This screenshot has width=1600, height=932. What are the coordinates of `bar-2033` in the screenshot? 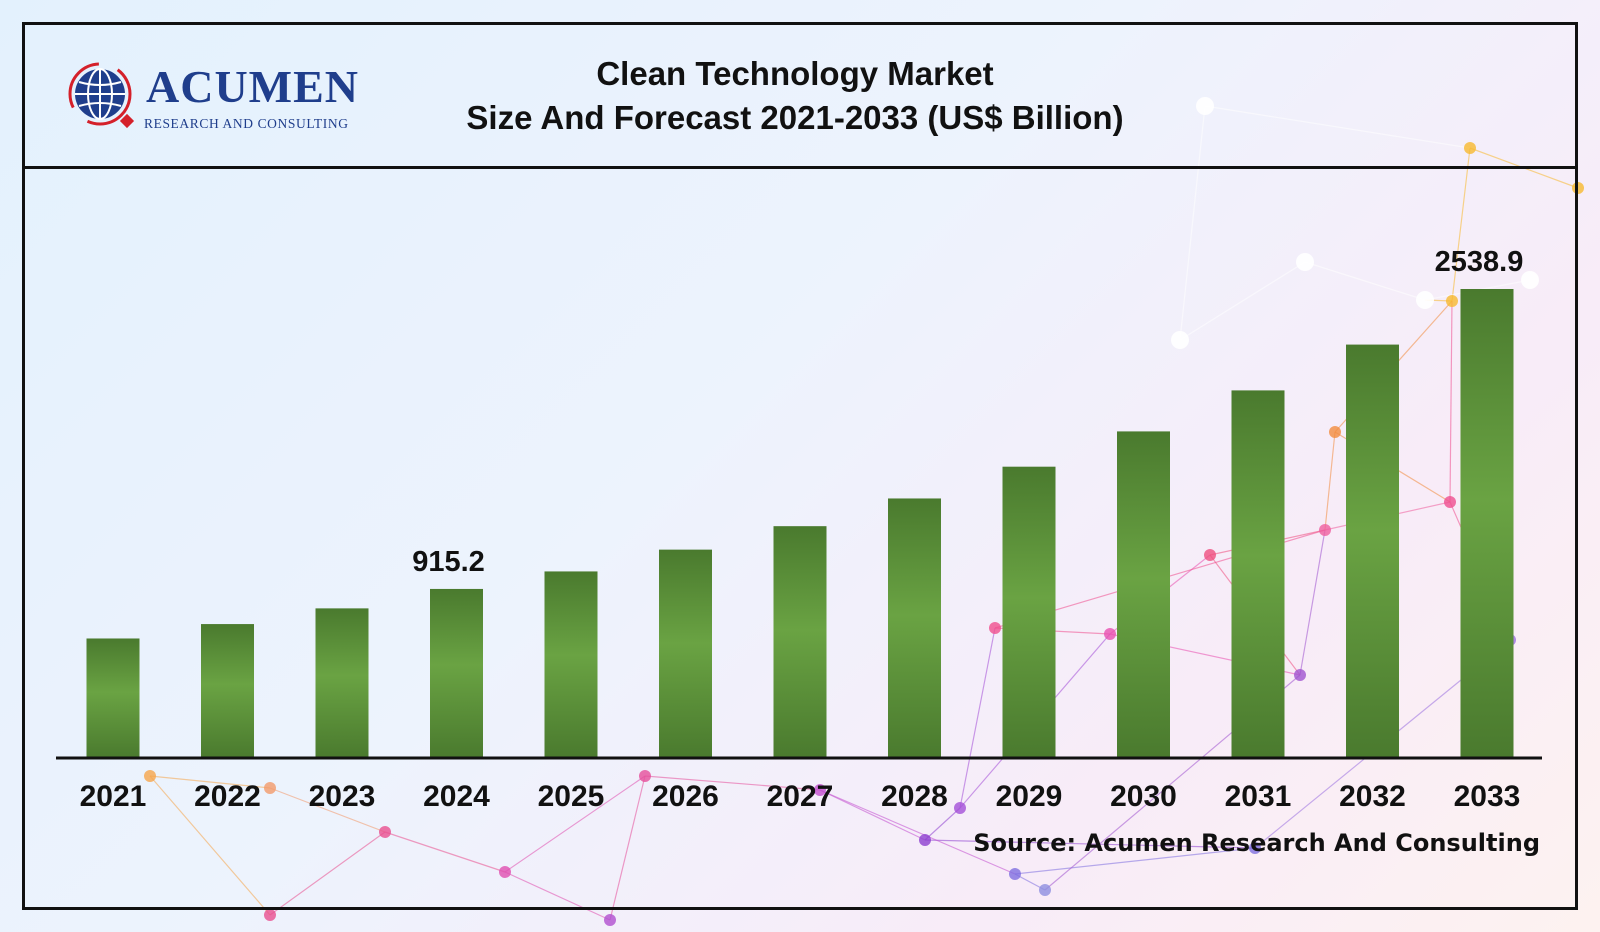 It's located at (1487, 523).